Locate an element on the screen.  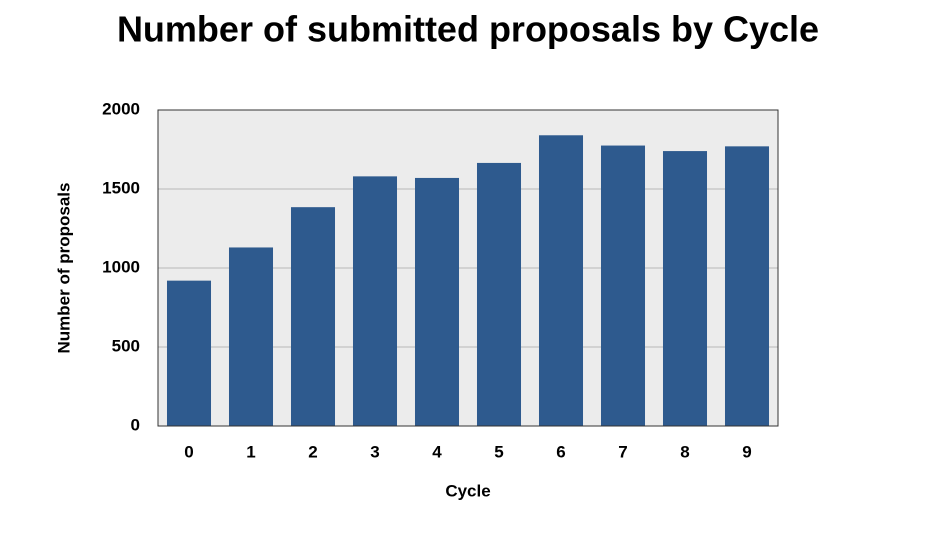
x-tick-label: 7 is located at coordinates (622, 451).